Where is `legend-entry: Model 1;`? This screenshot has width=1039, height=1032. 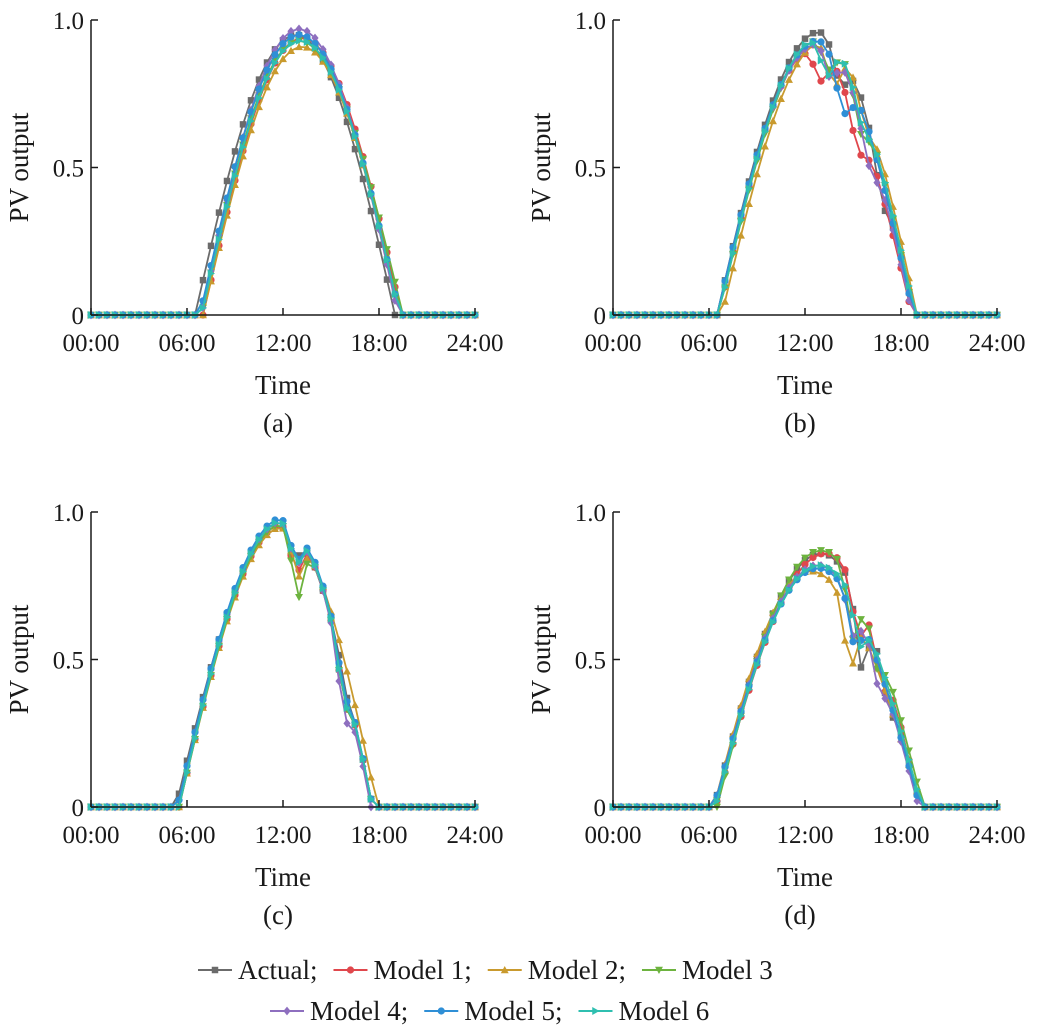 legend-entry: Model 1; is located at coordinates (402, 970).